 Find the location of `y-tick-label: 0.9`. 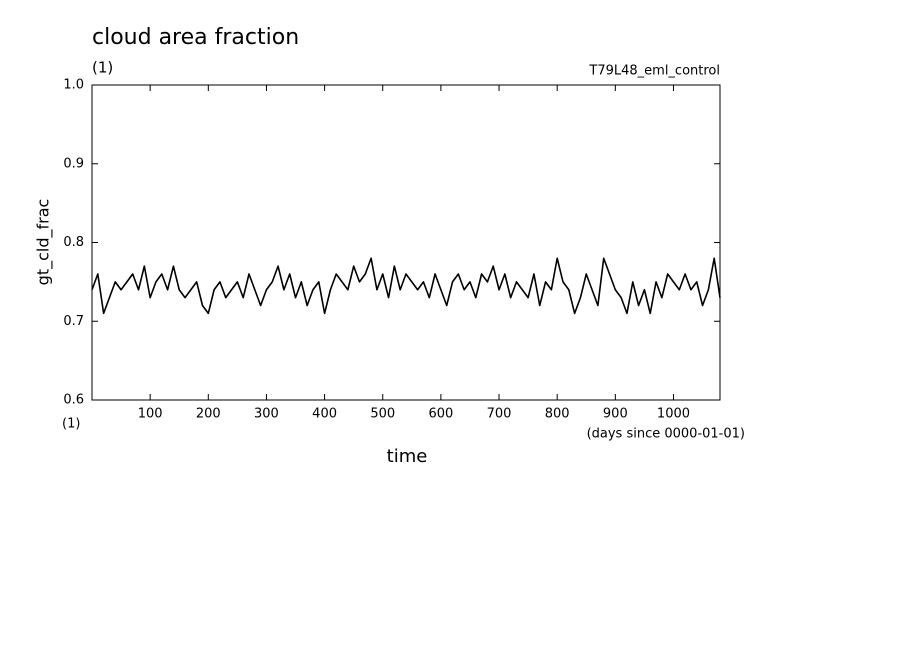

y-tick-label: 0.9 is located at coordinates (73, 163).